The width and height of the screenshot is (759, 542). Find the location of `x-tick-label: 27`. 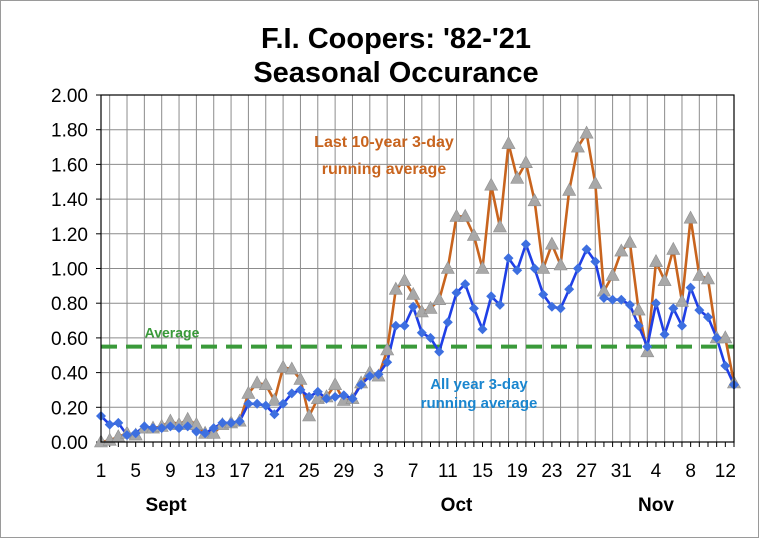

x-tick-label: 27 is located at coordinates (586, 471).